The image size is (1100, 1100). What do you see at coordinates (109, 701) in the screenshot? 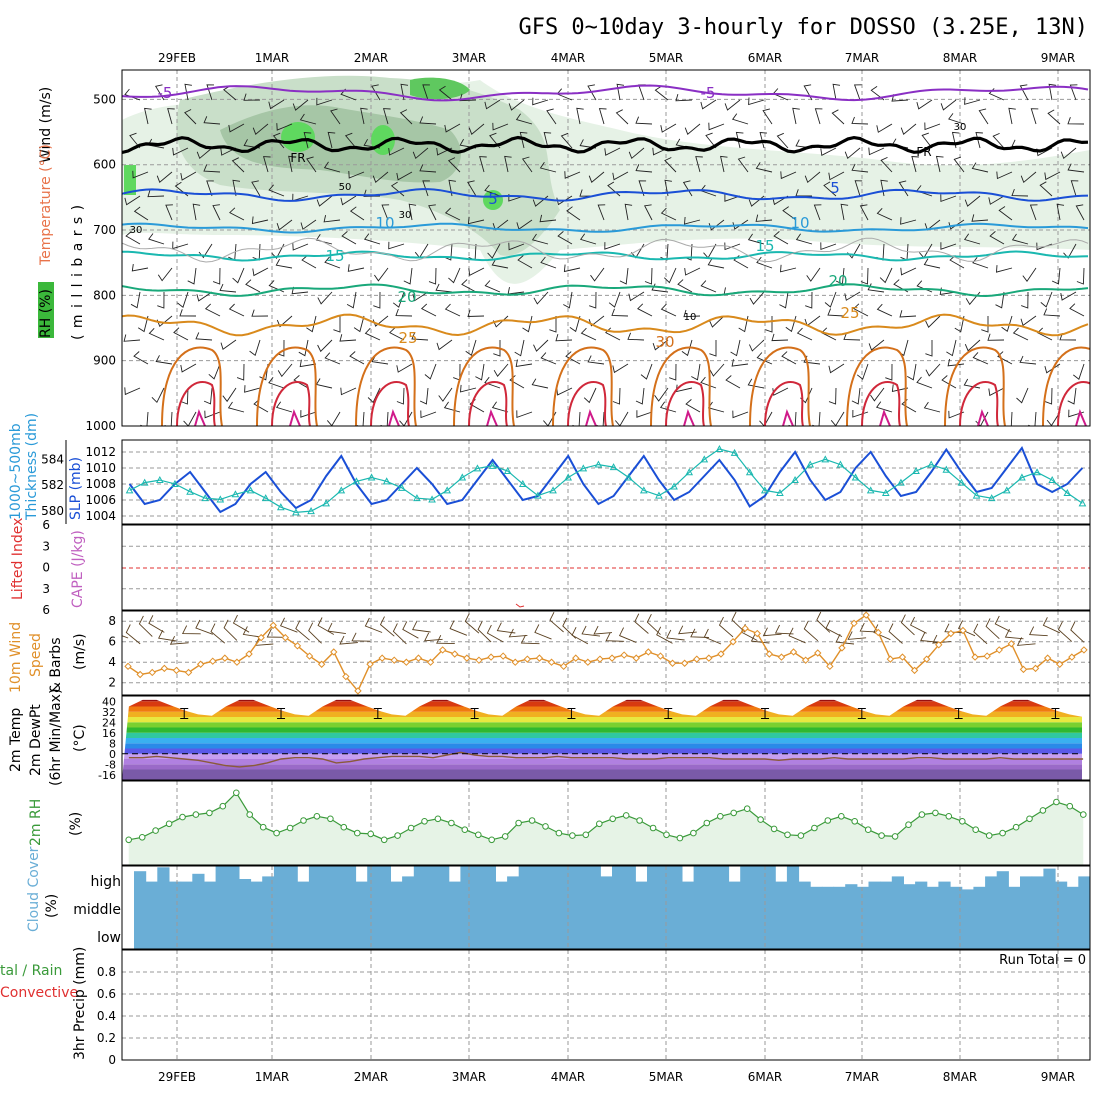
I see `temp-tick: 40` at bounding box center [109, 701].